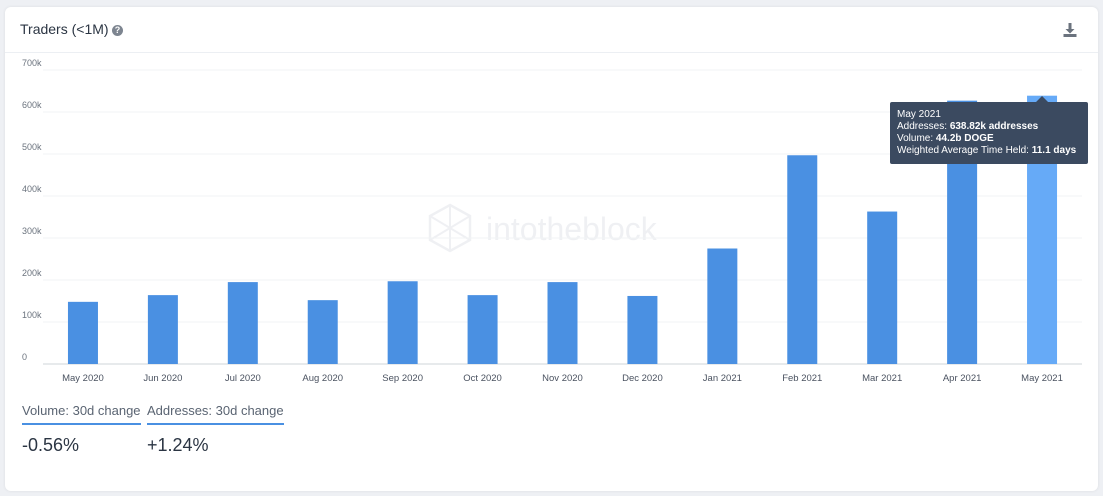 Image resolution: width=1103 pixels, height=496 pixels. Describe the element at coordinates (882, 287) in the screenshot. I see `bar-mar-2021` at that location.